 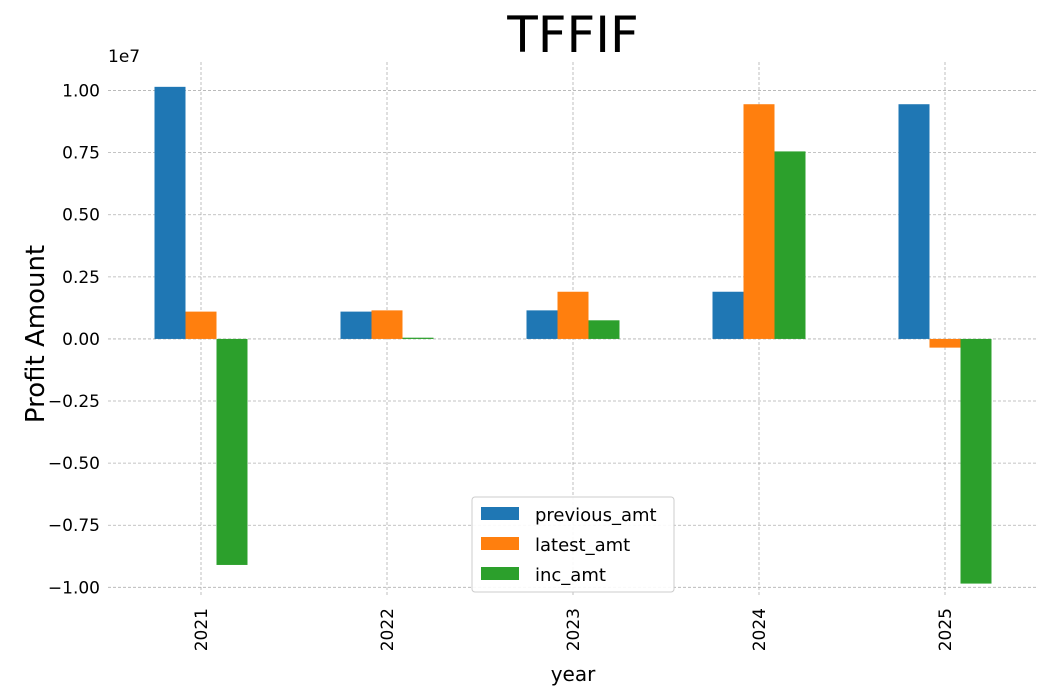 What do you see at coordinates (74, 464) in the screenshot?
I see `y-tick-label: −0.50` at bounding box center [74, 464].